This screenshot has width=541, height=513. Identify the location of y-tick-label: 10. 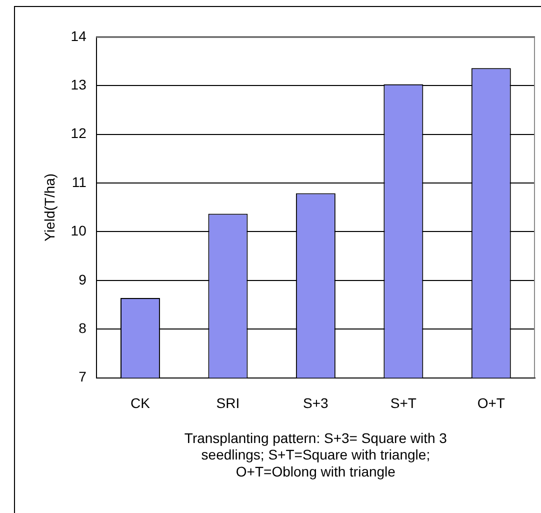
(78, 230).